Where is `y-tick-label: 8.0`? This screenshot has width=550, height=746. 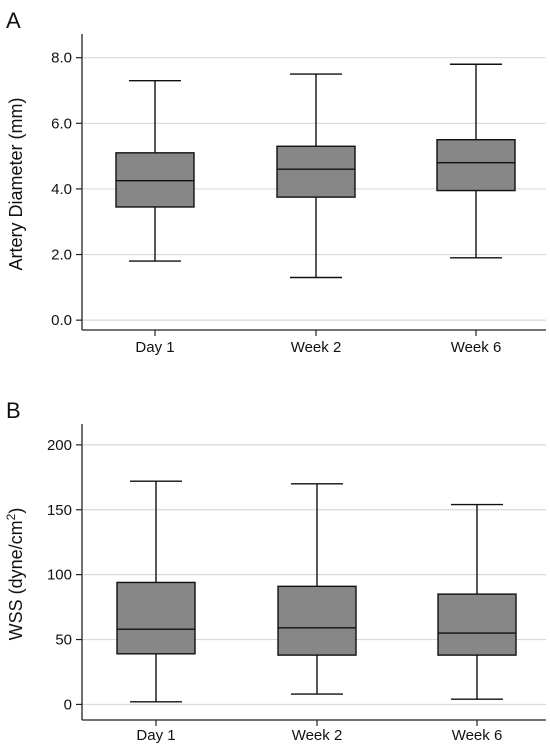
y-tick-label: 8.0 is located at coordinates (61, 58).